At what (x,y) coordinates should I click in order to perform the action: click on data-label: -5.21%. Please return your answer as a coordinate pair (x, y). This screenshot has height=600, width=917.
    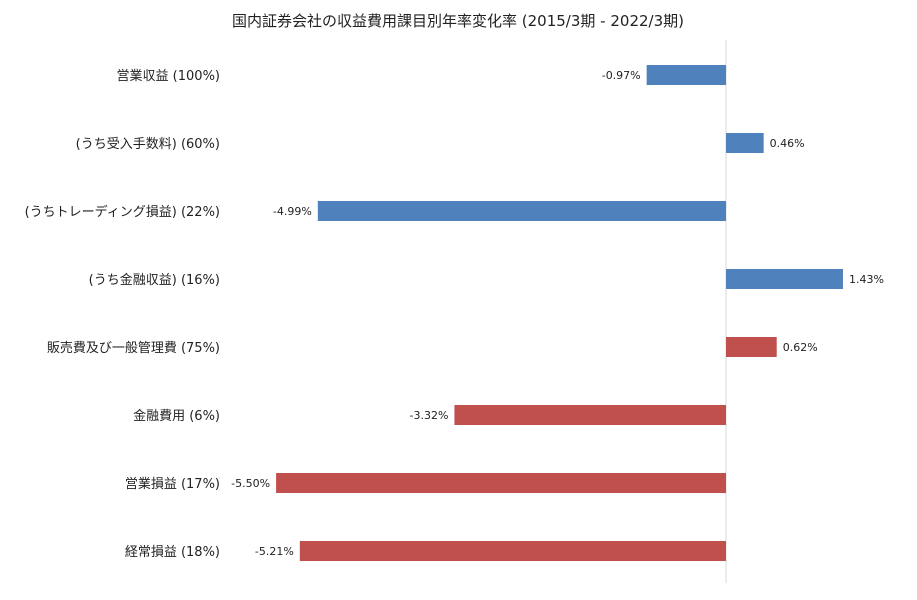
    Looking at the image, I should click on (274, 551).